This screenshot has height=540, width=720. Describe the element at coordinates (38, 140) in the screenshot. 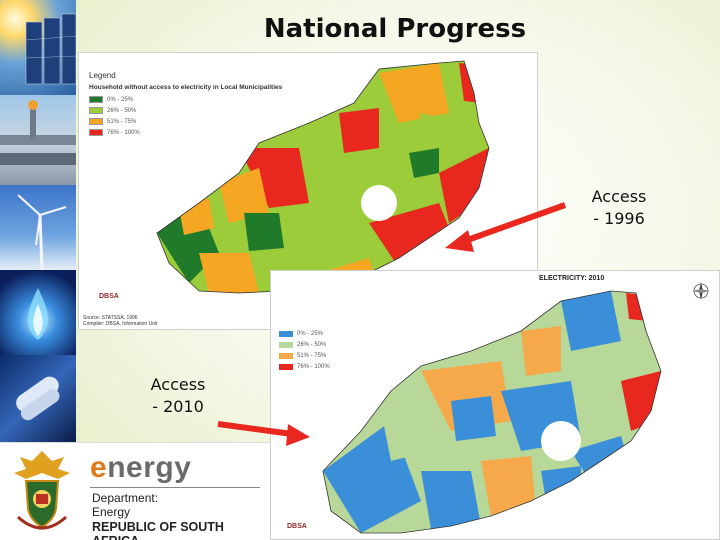

I see `pipeline-photo` at that location.